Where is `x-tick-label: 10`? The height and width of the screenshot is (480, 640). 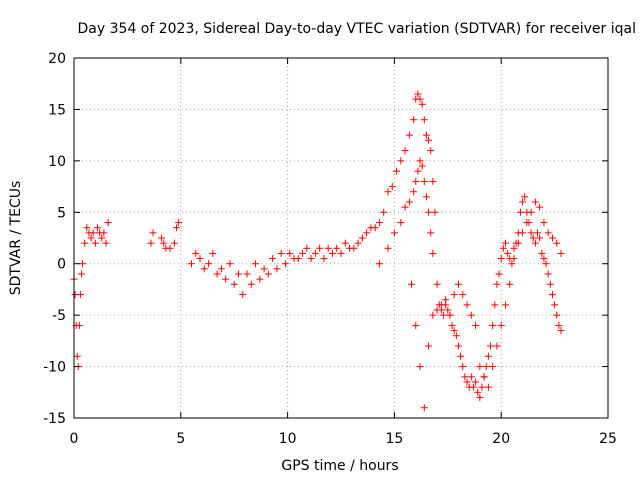
x-tick-label: 10 is located at coordinates (288, 439).